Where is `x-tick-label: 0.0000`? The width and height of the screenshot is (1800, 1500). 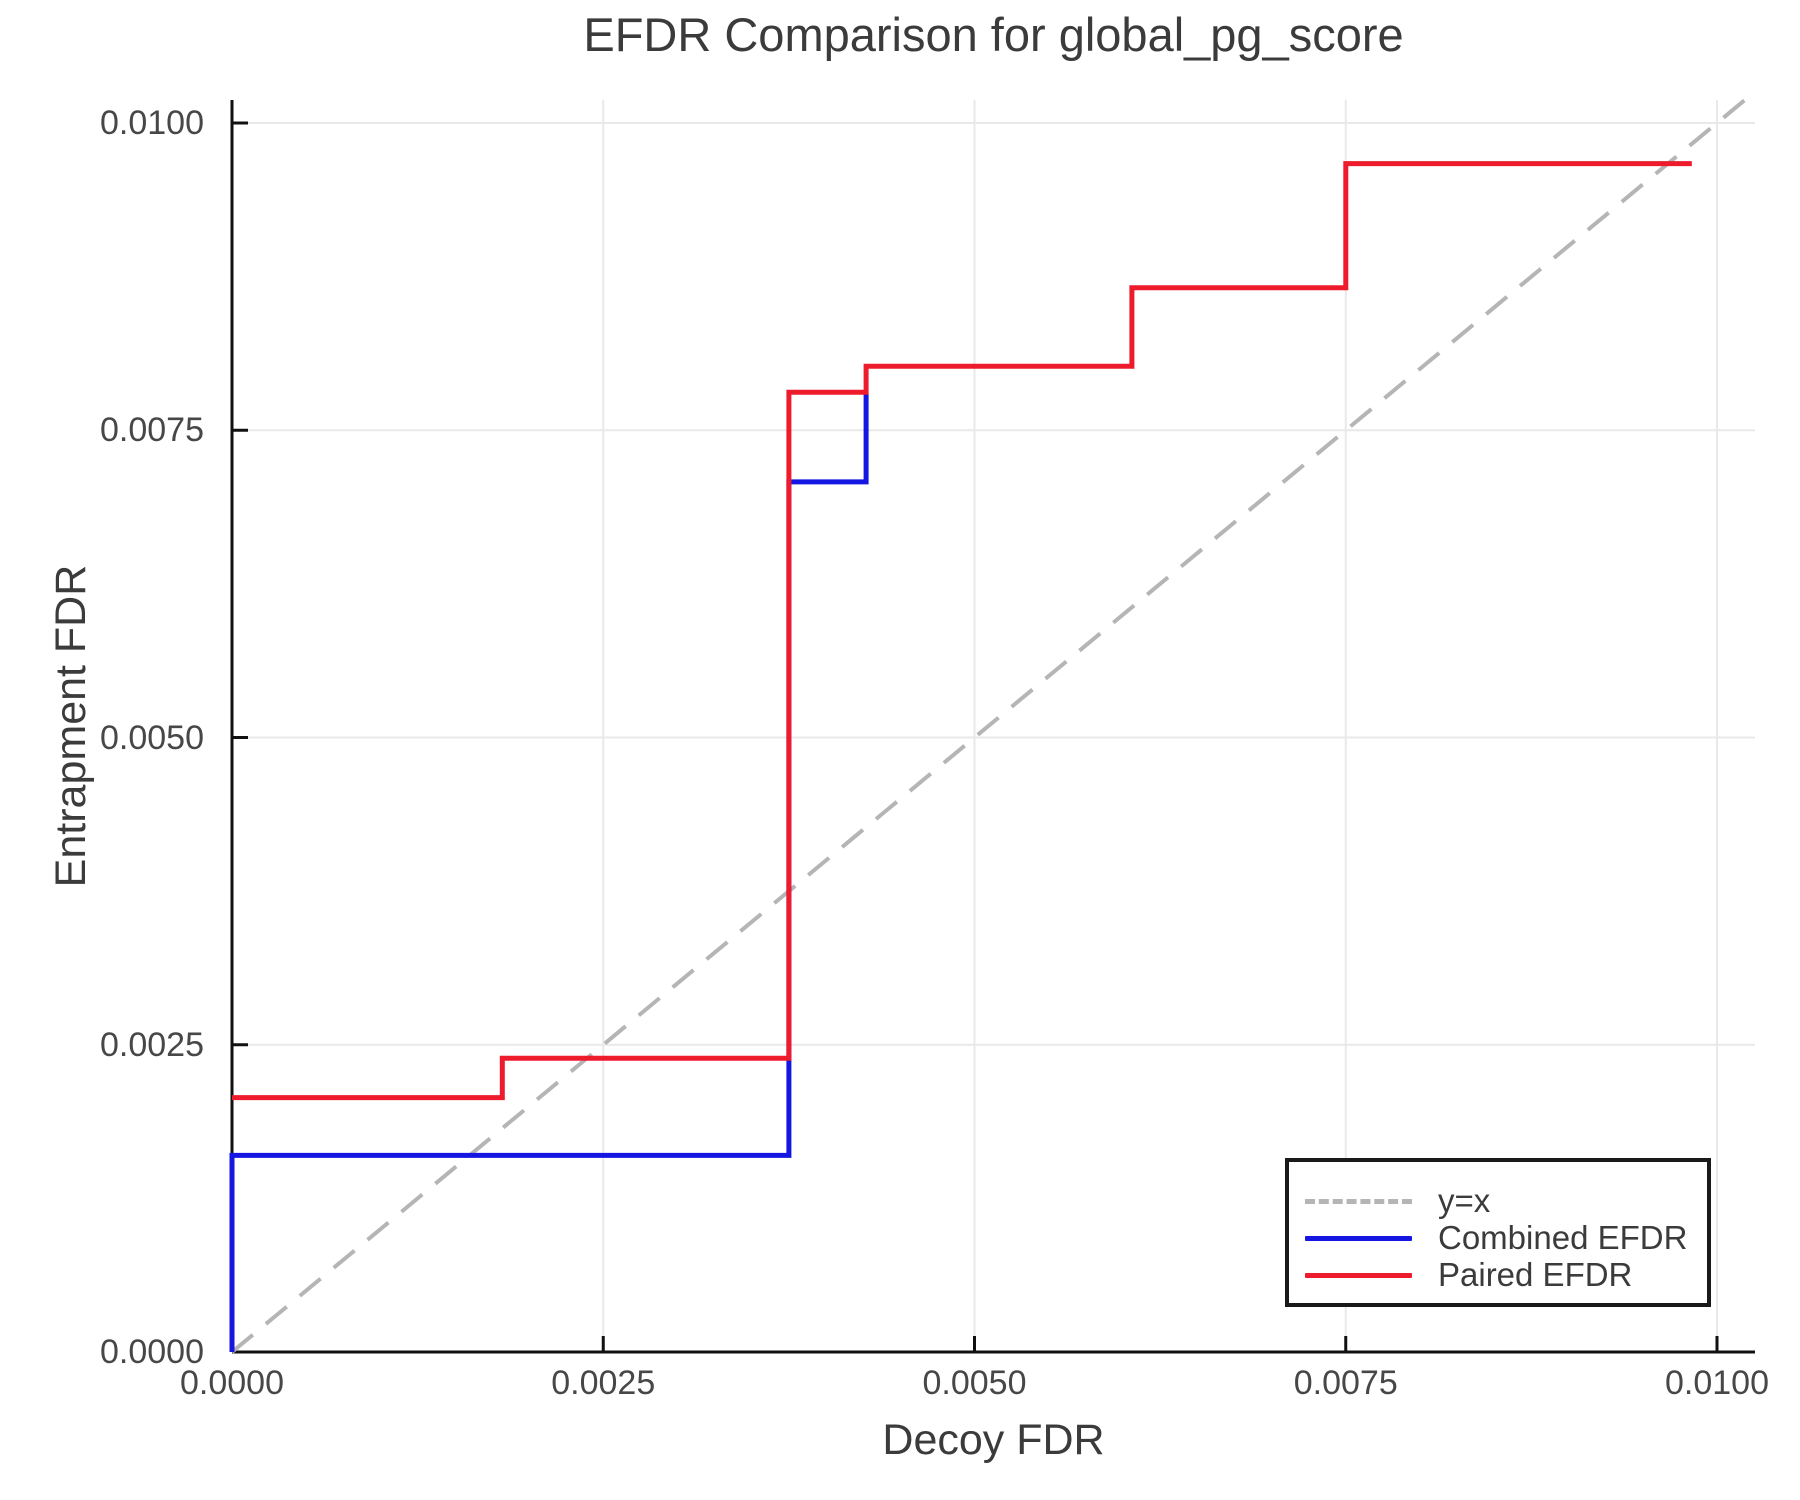 x-tick-label: 0.0000 is located at coordinates (232, 1383).